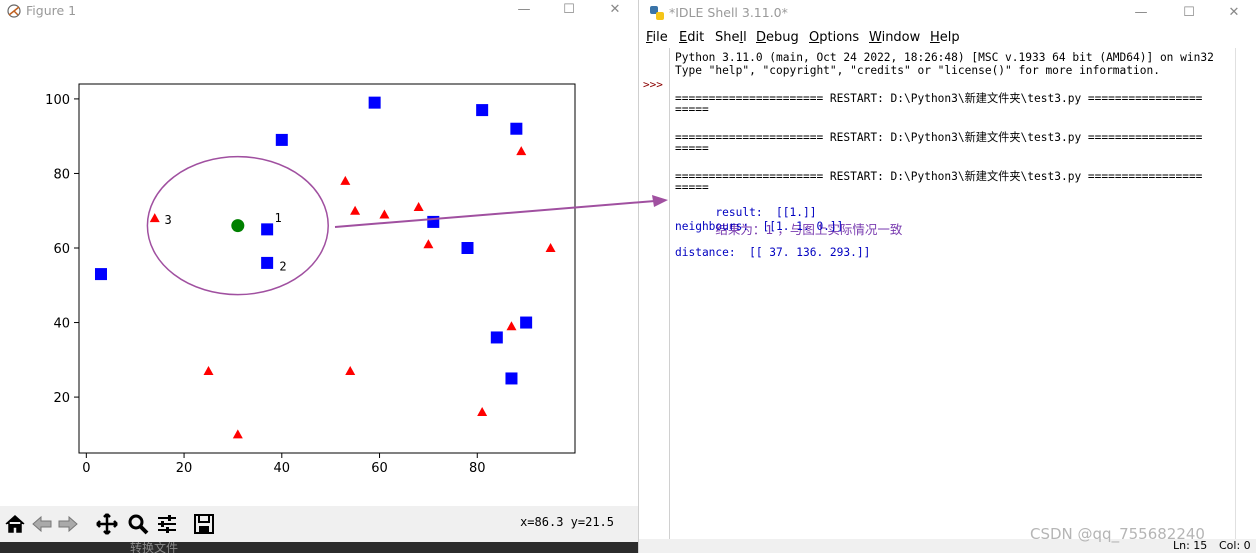 The height and width of the screenshot is (553, 1256). I want to click on point-label: 2, so click(282, 267).